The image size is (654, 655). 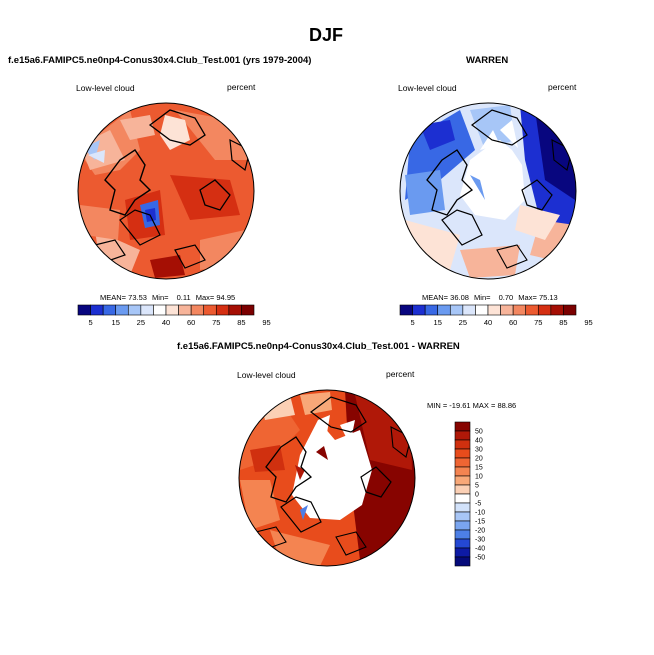 I want to click on diff-colorbar-tick-label: -30, so click(x=480, y=540).